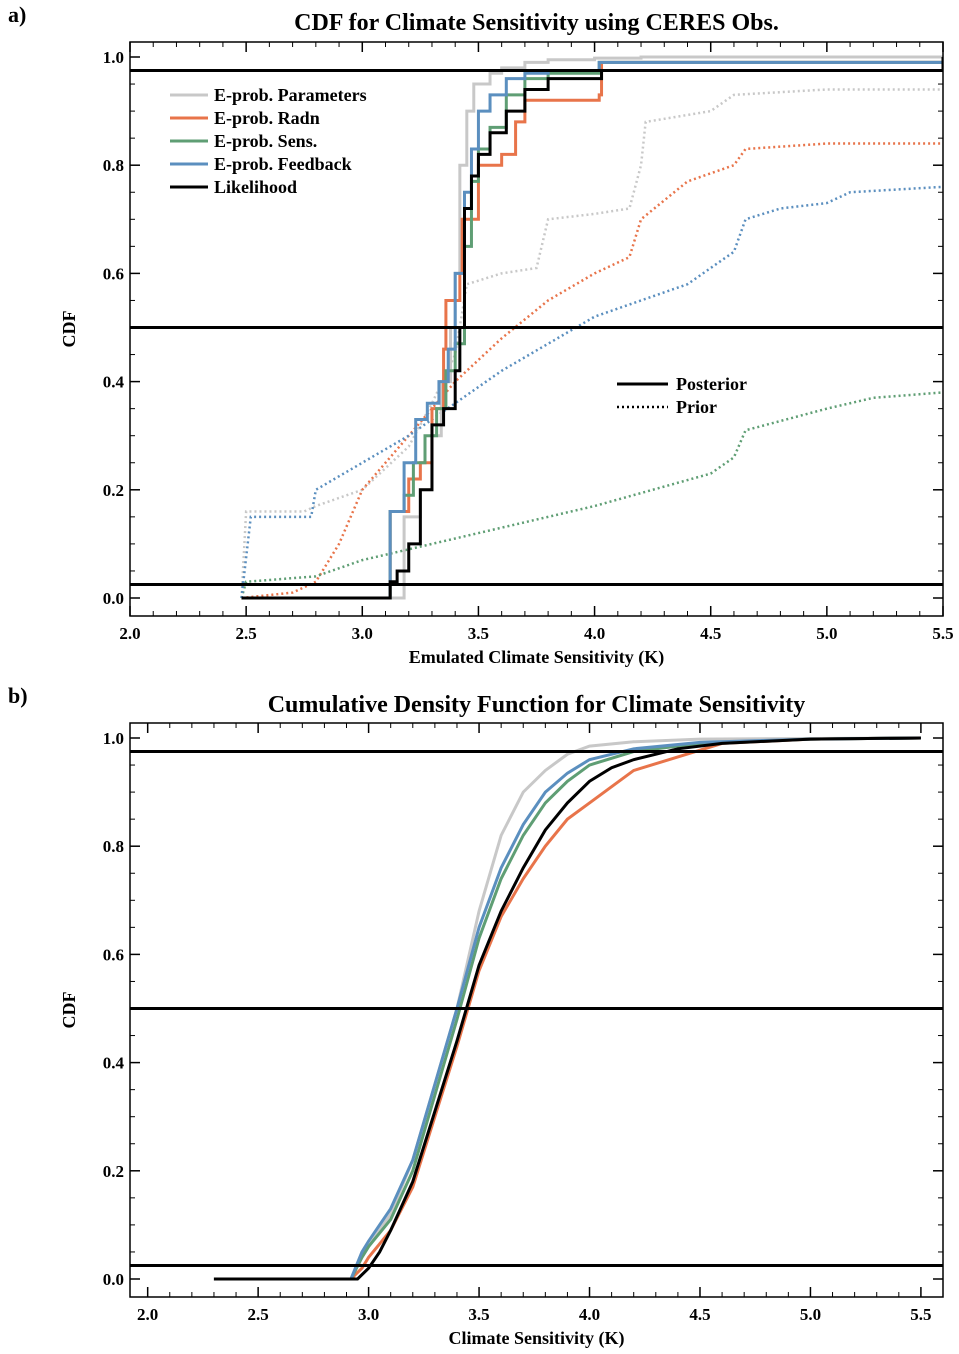 This screenshot has width=959, height=1354. What do you see at coordinates (283, 164) in the screenshot?
I see `legend-label: E-prob. Feedback` at bounding box center [283, 164].